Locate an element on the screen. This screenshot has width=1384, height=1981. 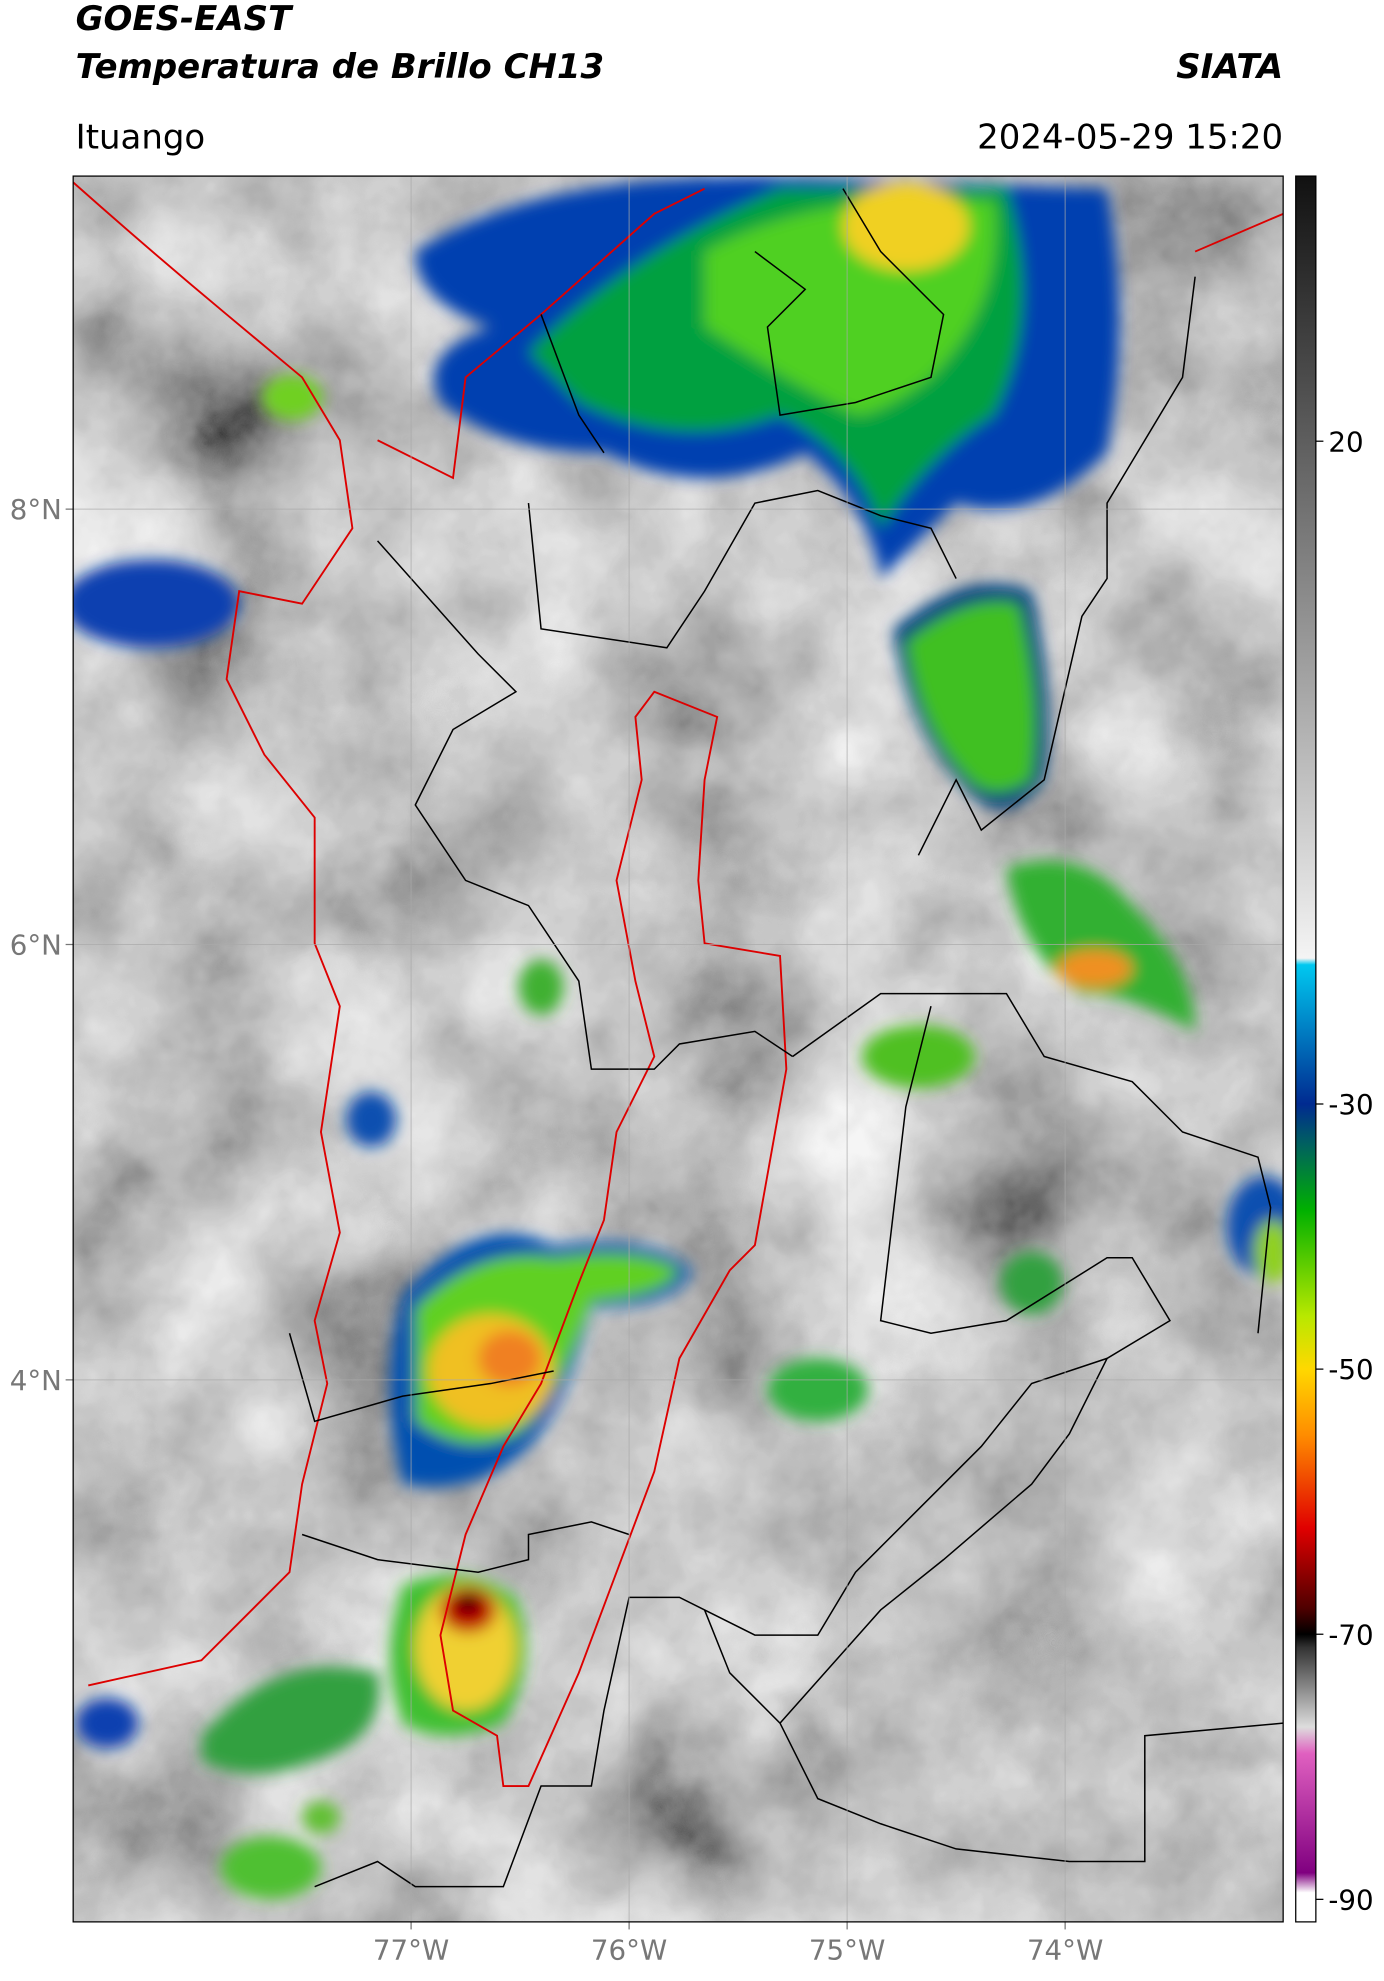
place: Ituango is located at coordinates (141, 137).